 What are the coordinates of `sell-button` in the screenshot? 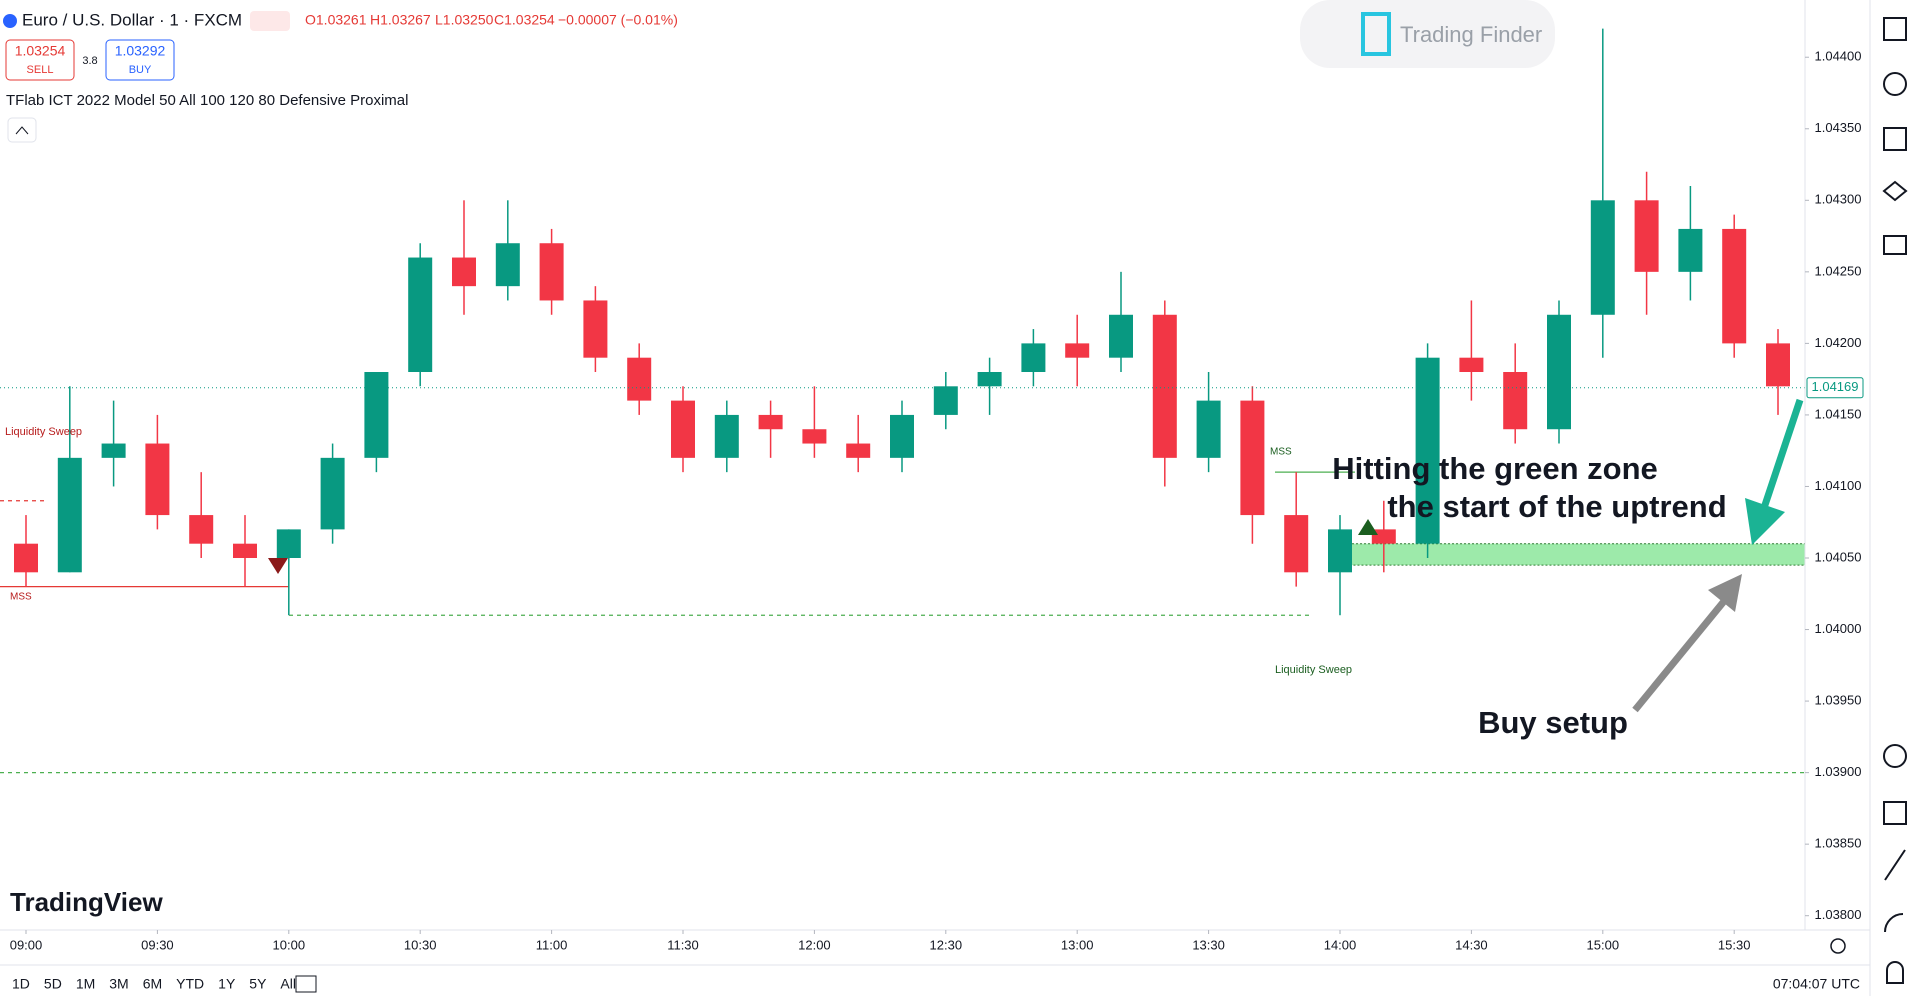 It's located at (40, 60).